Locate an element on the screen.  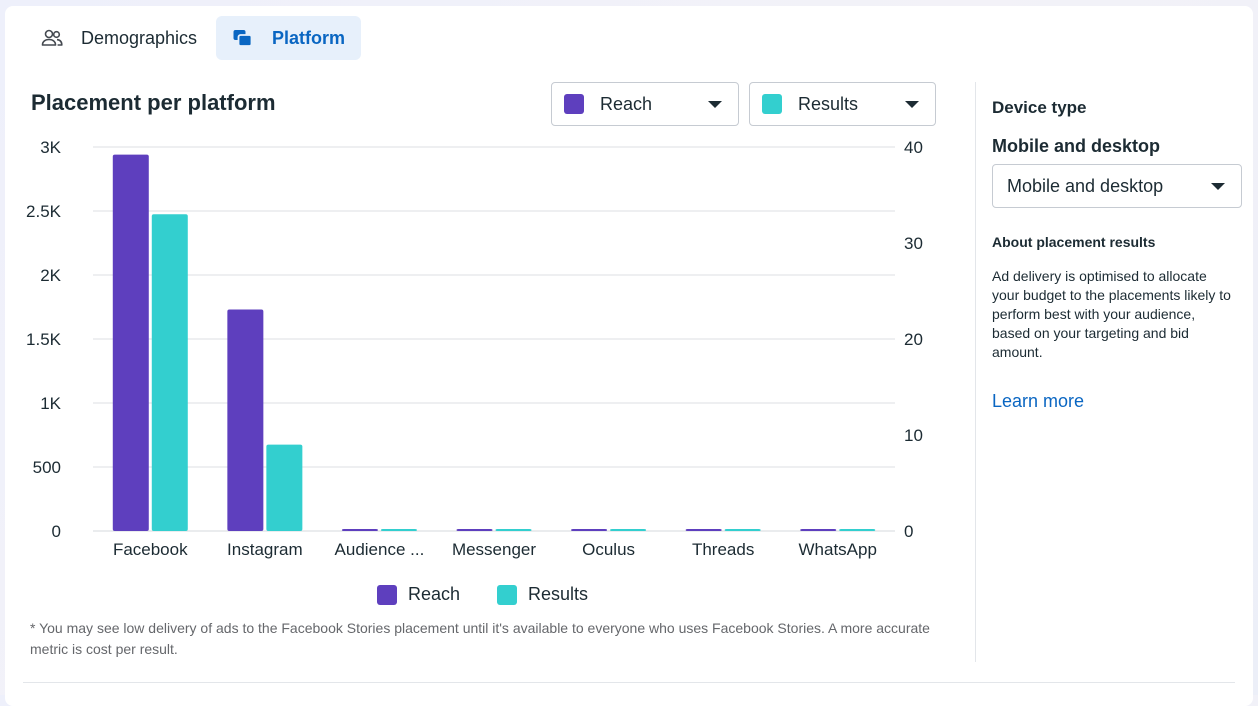
legend-reach-label: Reach is located at coordinates (434, 594).